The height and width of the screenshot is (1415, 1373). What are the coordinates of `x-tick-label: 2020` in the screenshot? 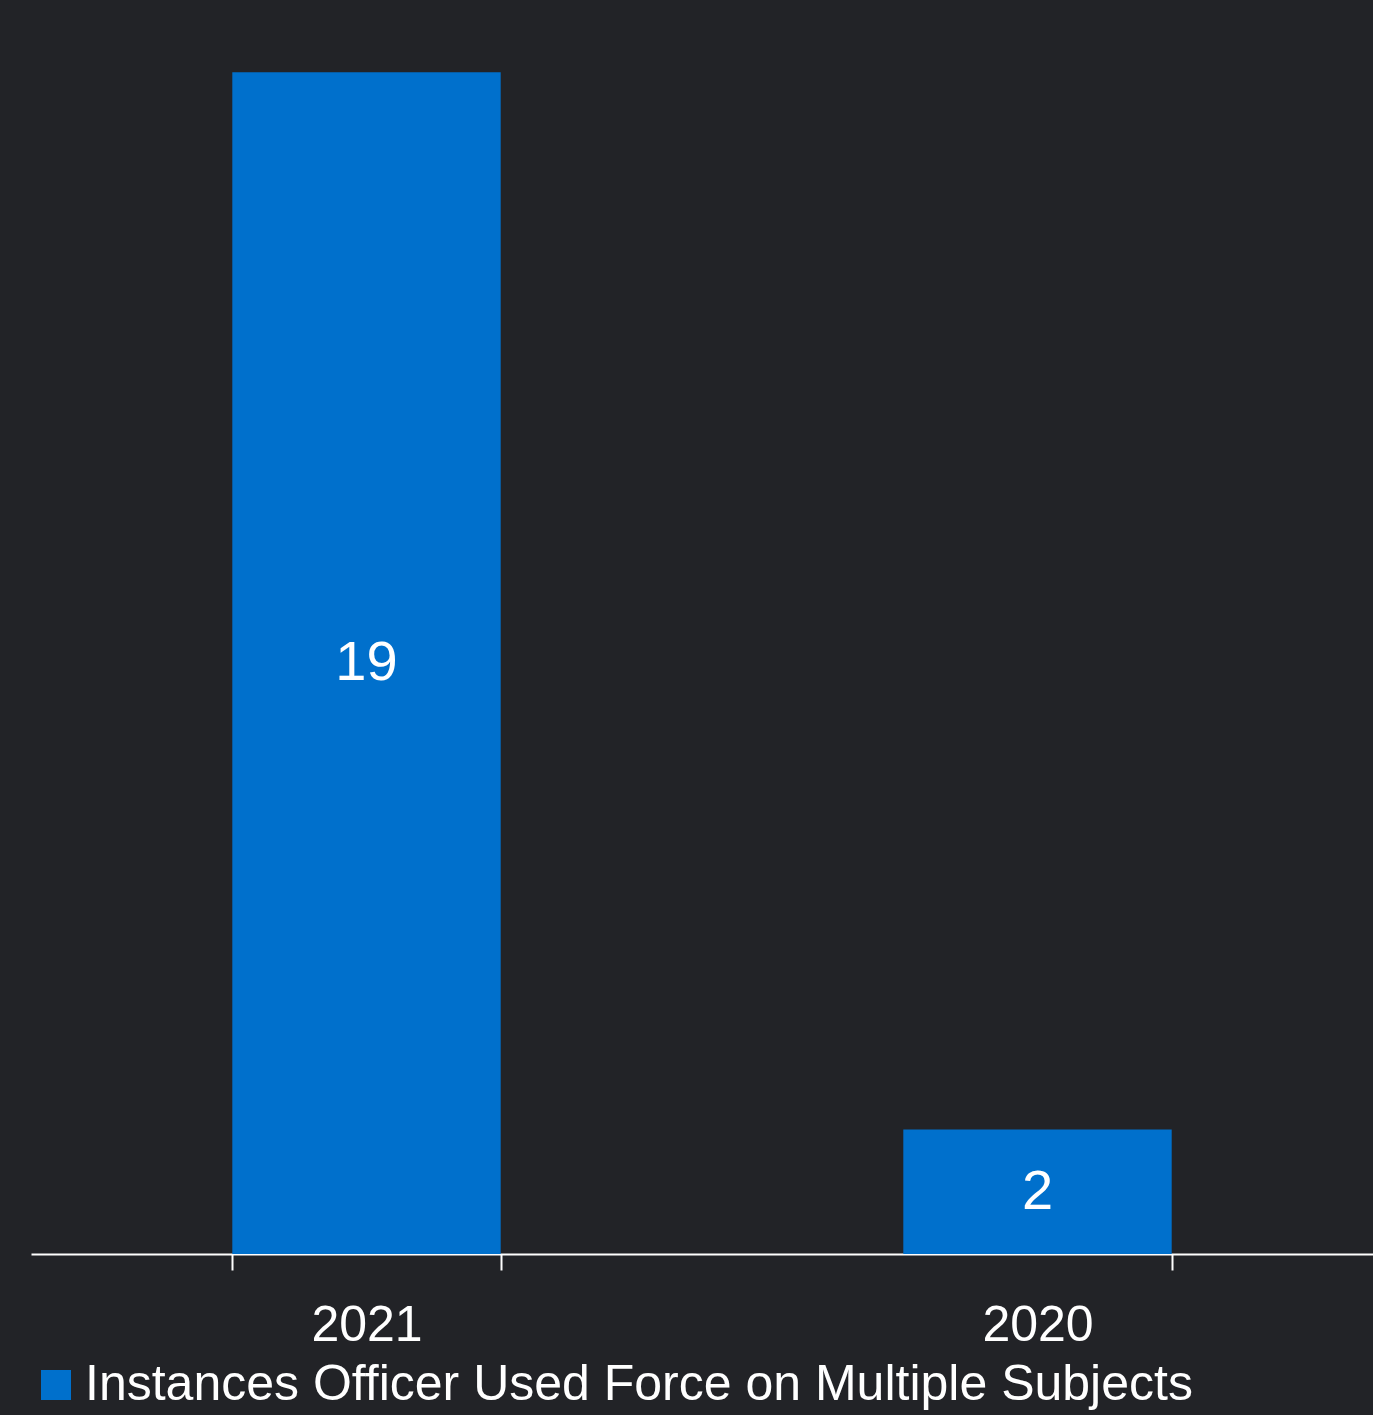 It's located at (1038, 1323).